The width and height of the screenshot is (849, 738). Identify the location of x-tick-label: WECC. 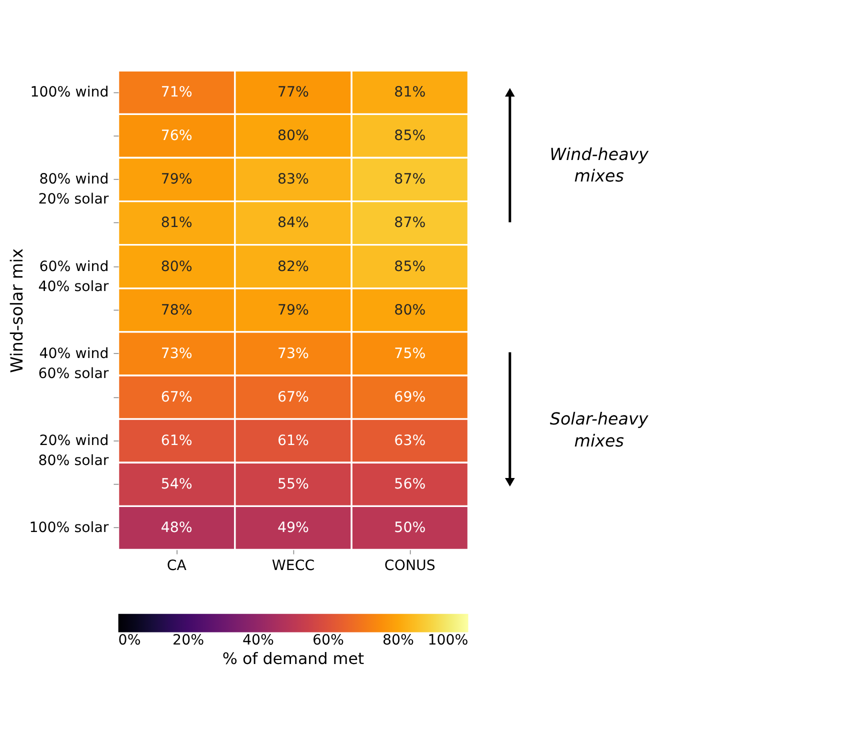
(293, 566).